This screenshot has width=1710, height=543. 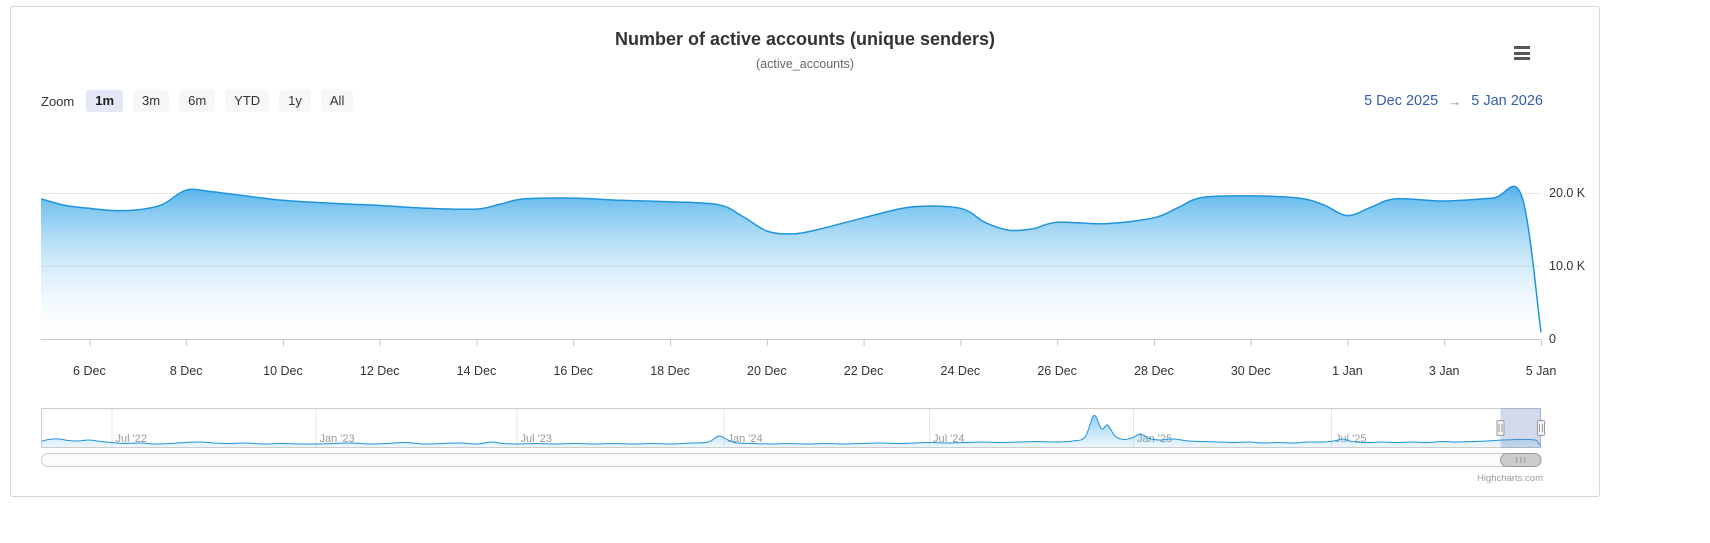 I want to click on x-axis-label: 30 Dec, so click(x=1251, y=371).